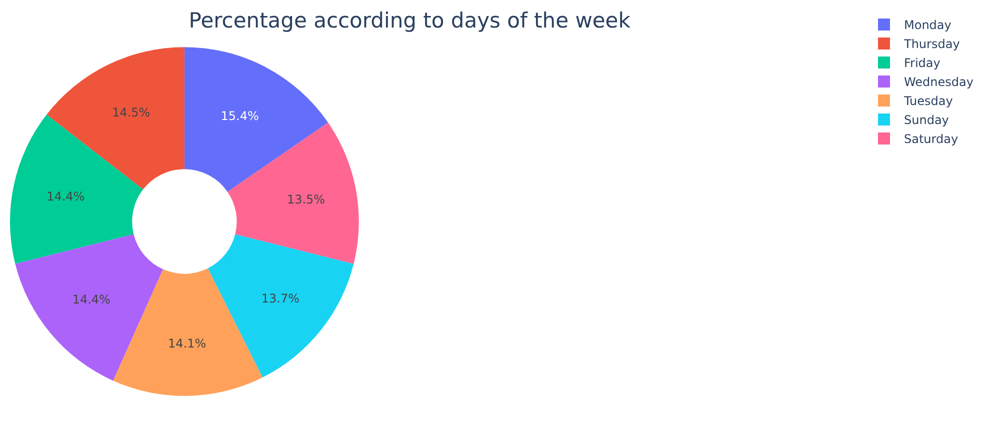 This screenshot has width=999, height=433. Describe the element at coordinates (306, 199) in the screenshot. I see `data-label: 13.5%` at that location.